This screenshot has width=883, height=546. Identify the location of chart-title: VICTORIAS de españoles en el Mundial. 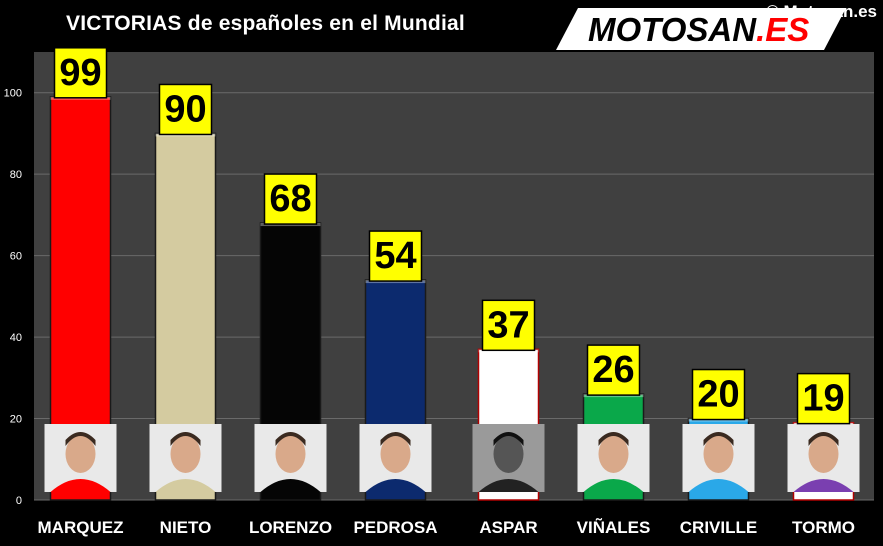
(265, 23).